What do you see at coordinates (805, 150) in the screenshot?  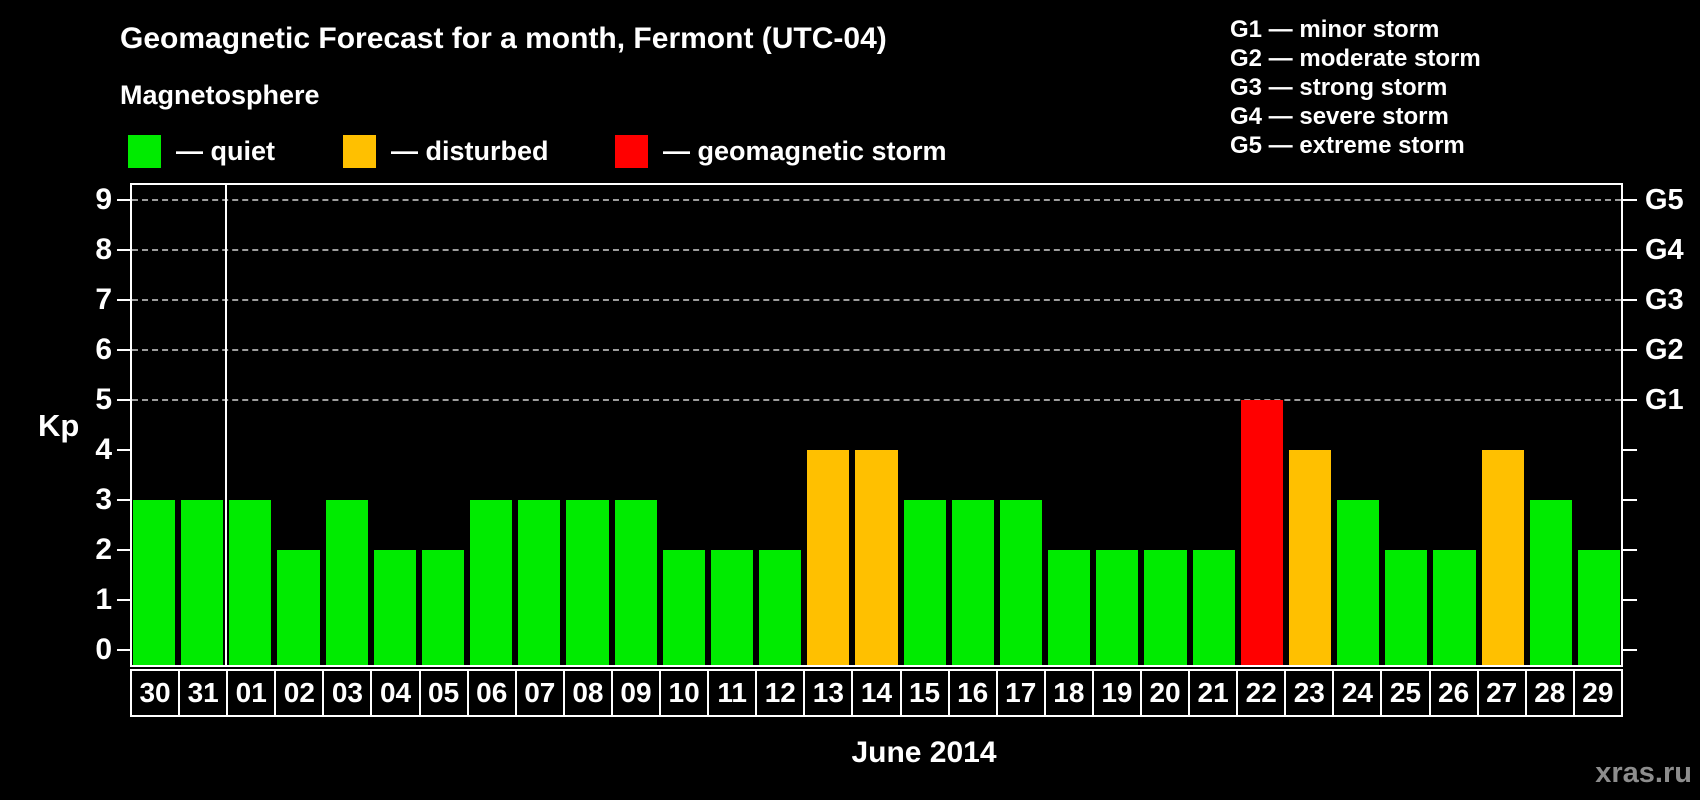 I see `legend-label-storm: — geomagnetic storm` at bounding box center [805, 150].